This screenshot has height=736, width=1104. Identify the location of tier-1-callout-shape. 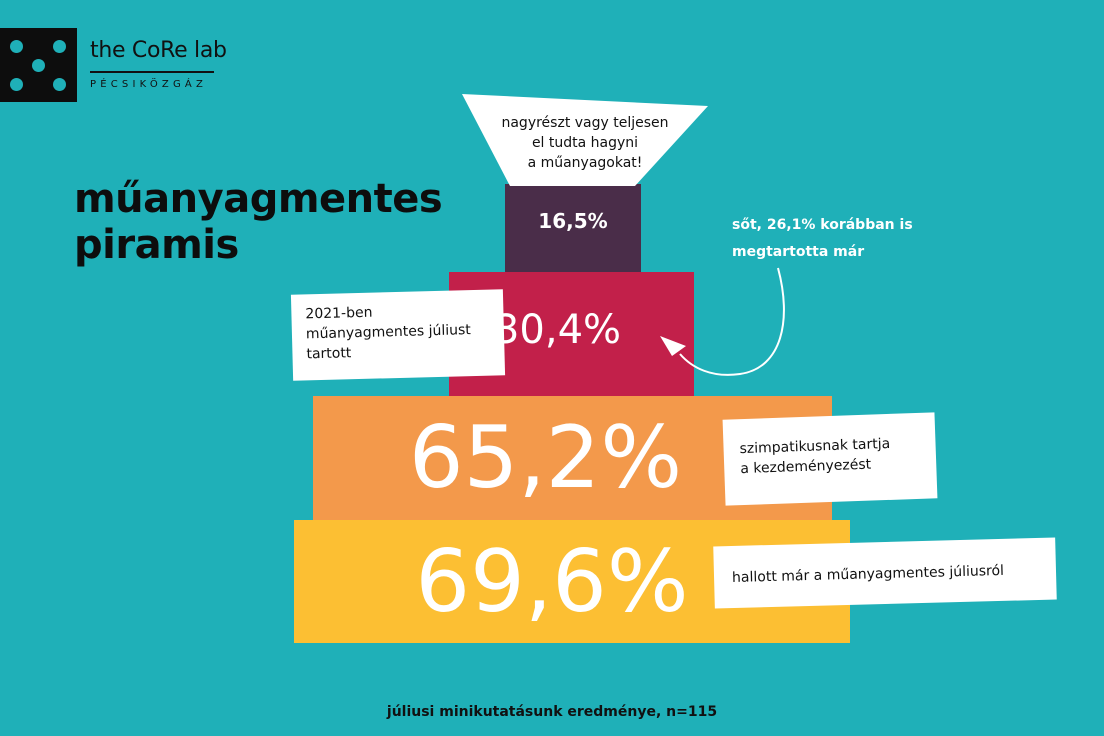
(585, 140).